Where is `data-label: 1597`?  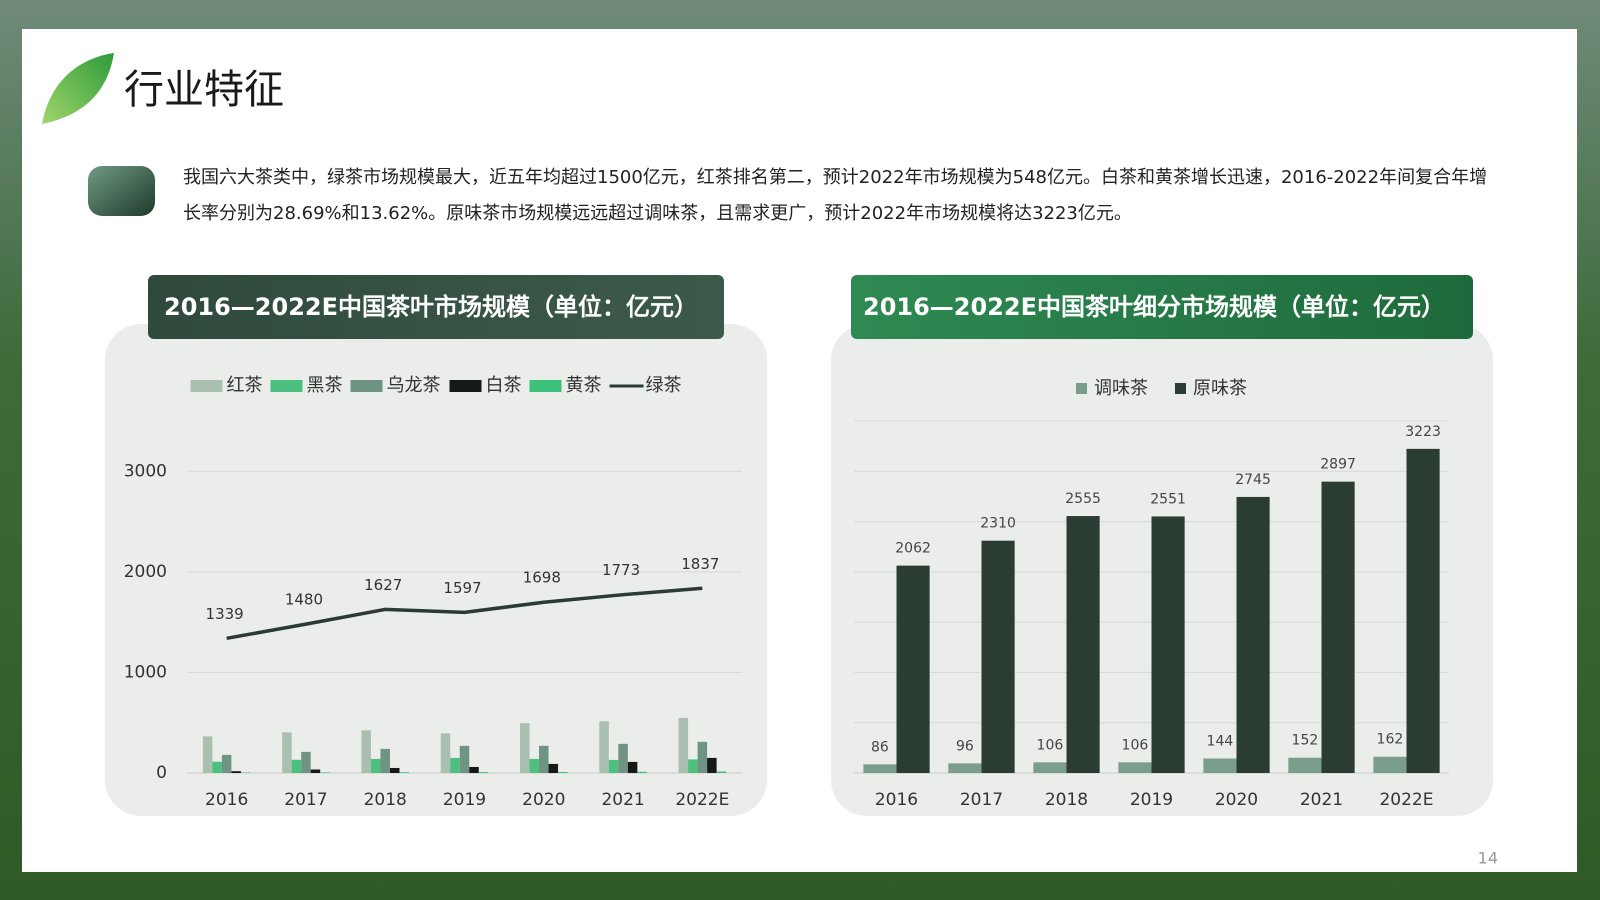
data-label: 1597 is located at coordinates (462, 588).